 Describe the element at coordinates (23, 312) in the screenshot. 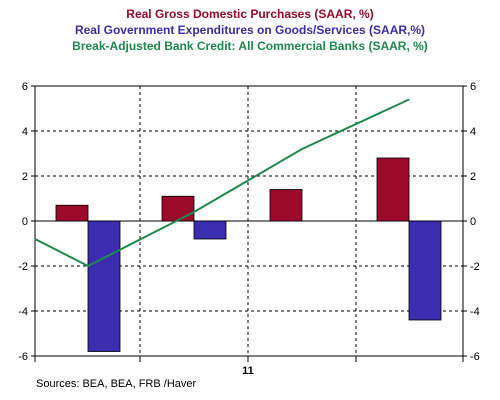

I see `y-tick-label-left-1: -4` at that location.